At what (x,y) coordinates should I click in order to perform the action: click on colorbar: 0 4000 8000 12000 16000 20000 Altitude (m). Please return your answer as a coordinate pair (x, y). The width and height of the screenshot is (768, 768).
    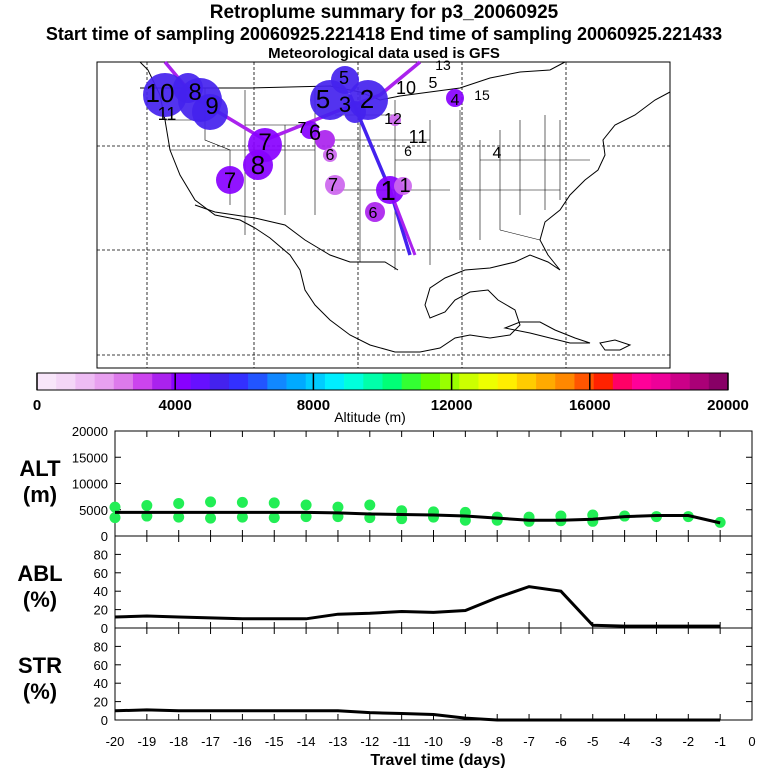
    Looking at the image, I should click on (391, 398).